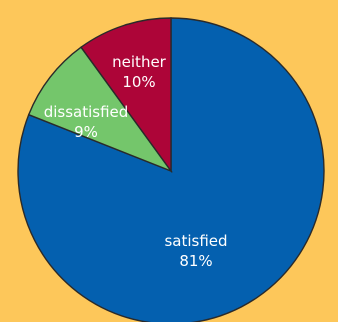  What do you see at coordinates (126, 95) in the screenshot?
I see `pie-slice-neither` at bounding box center [126, 95].